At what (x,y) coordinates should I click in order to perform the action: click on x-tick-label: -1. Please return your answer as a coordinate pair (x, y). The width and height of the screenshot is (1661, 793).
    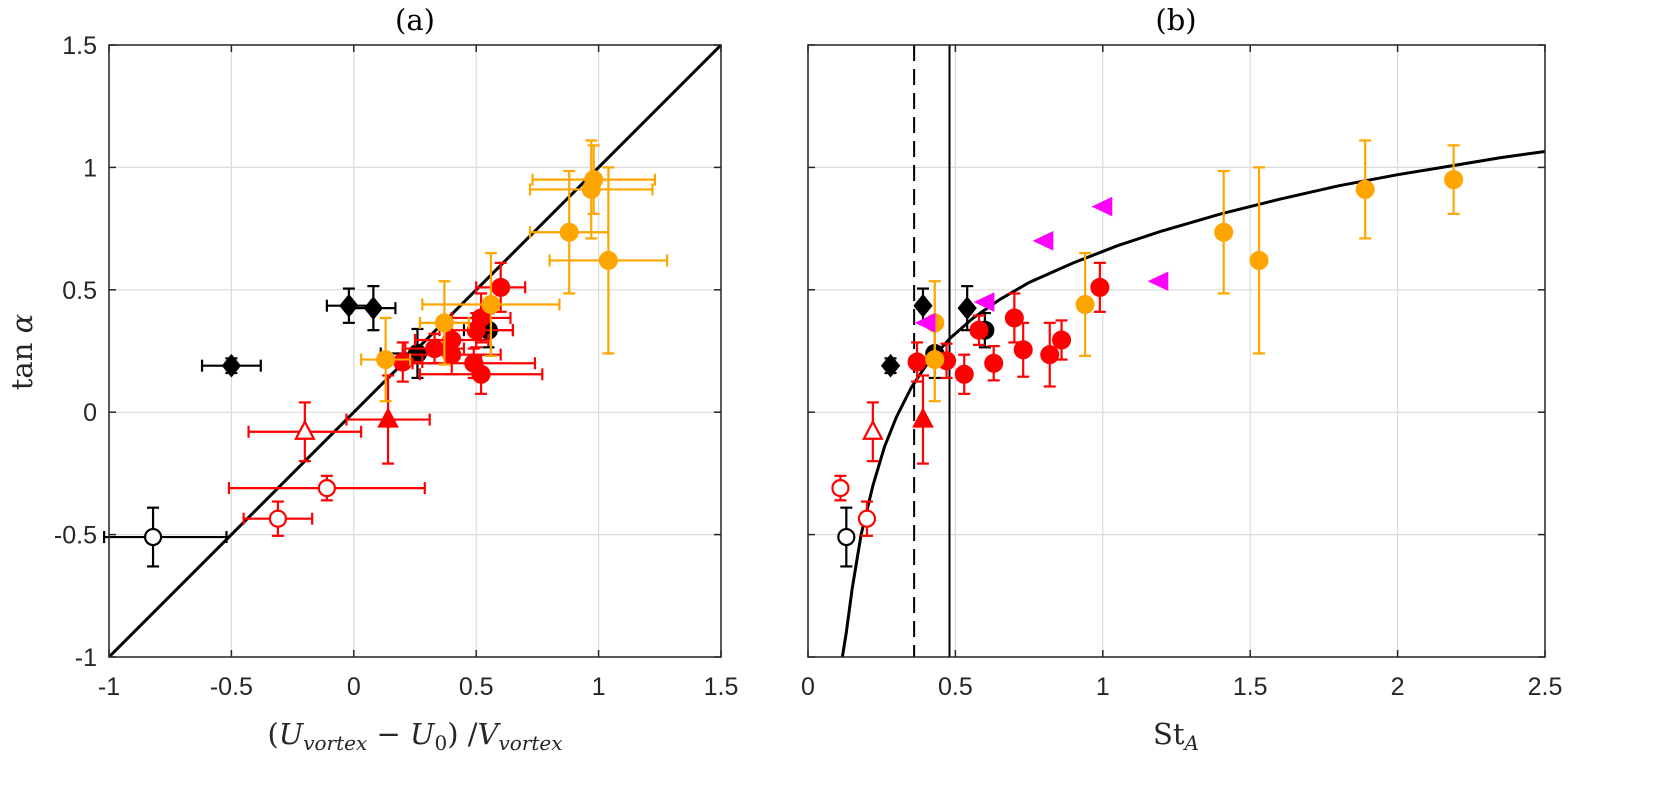
    Looking at the image, I should click on (109, 687).